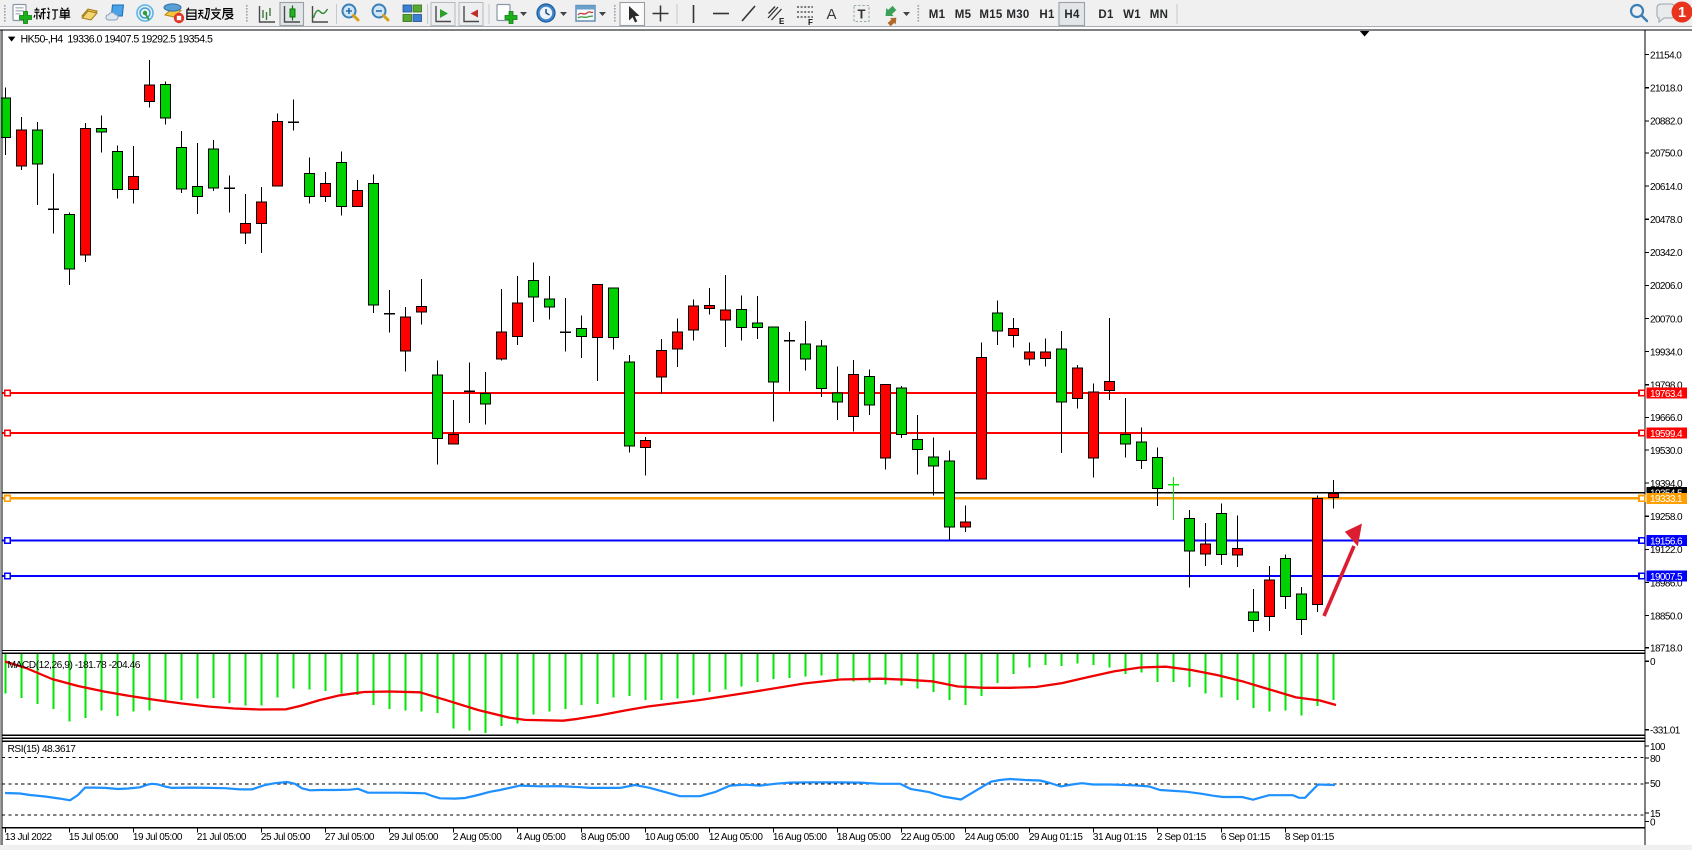 The image size is (1692, 850). What do you see at coordinates (800, 837) in the screenshot?
I see `svg-text: 16 Aug 05:00` at bounding box center [800, 837].